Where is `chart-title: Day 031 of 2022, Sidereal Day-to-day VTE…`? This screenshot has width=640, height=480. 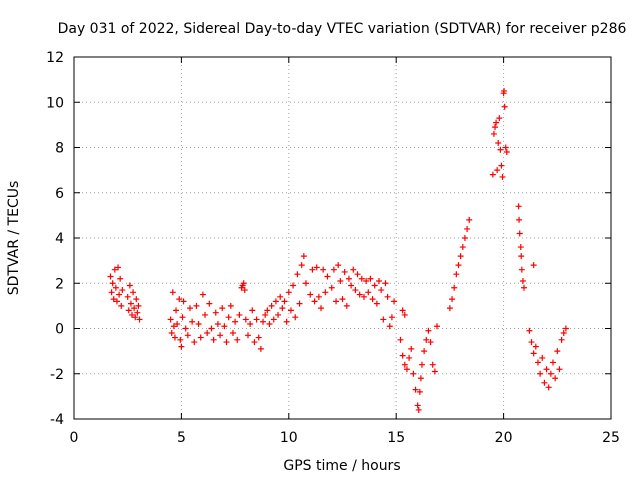 chart-title: Day 031 of 2022, Sidereal Day-to-day VTE… is located at coordinates (342, 29).